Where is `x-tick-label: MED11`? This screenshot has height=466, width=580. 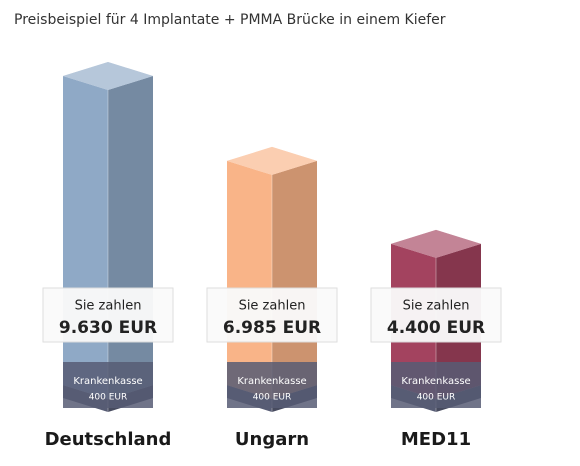
x-tick-label: MED11 is located at coordinates (436, 439).